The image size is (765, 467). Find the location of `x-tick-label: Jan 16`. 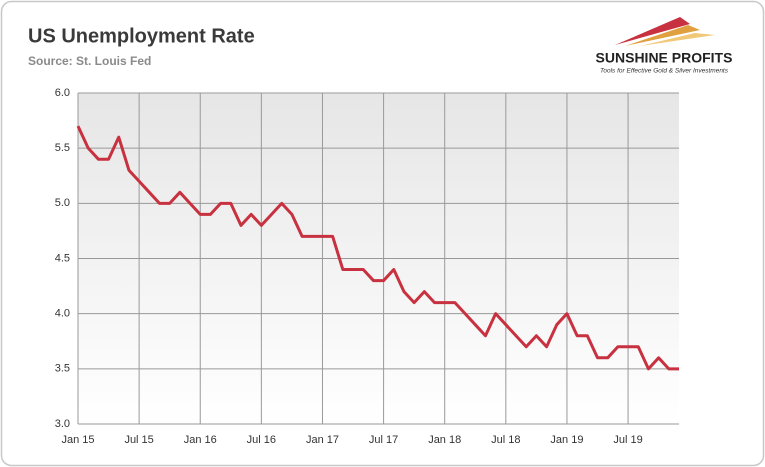

x-tick-label: Jan 16 is located at coordinates (200, 440).